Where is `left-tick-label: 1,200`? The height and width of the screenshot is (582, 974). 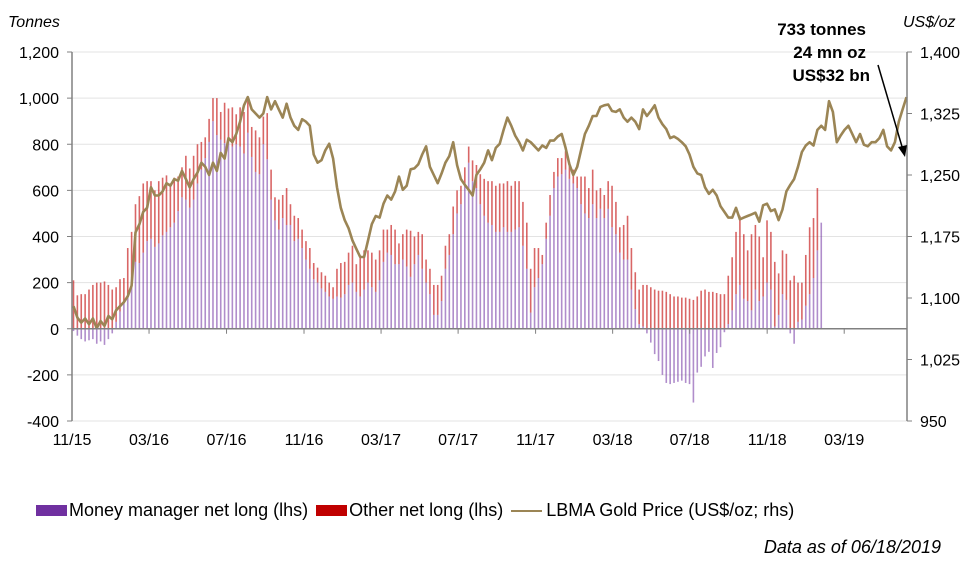
left-tick-label: 1,200 is located at coordinates (39, 53).